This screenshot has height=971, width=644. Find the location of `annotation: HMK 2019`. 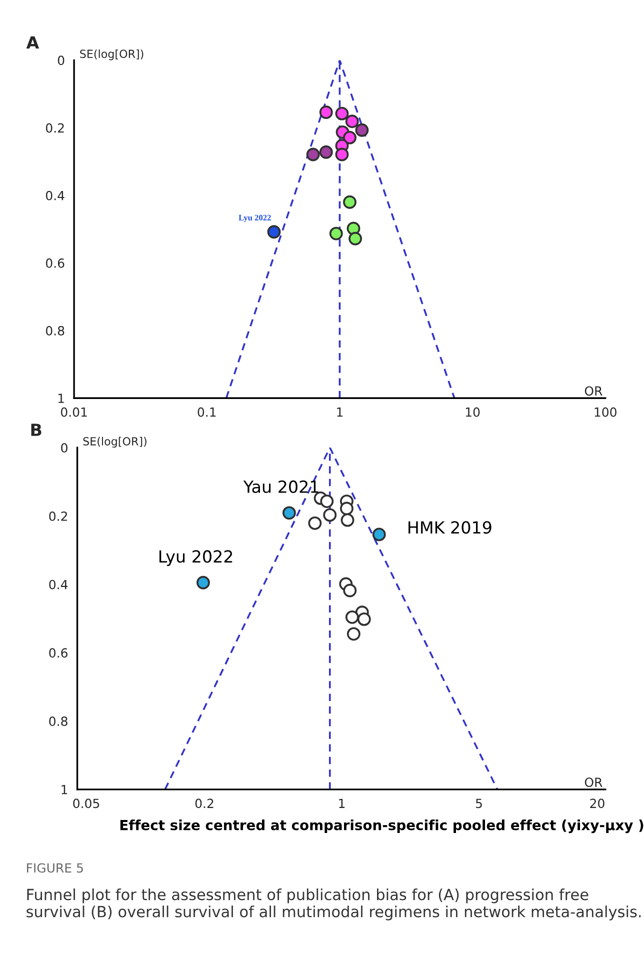

annotation: HMK 2019 is located at coordinates (450, 527).